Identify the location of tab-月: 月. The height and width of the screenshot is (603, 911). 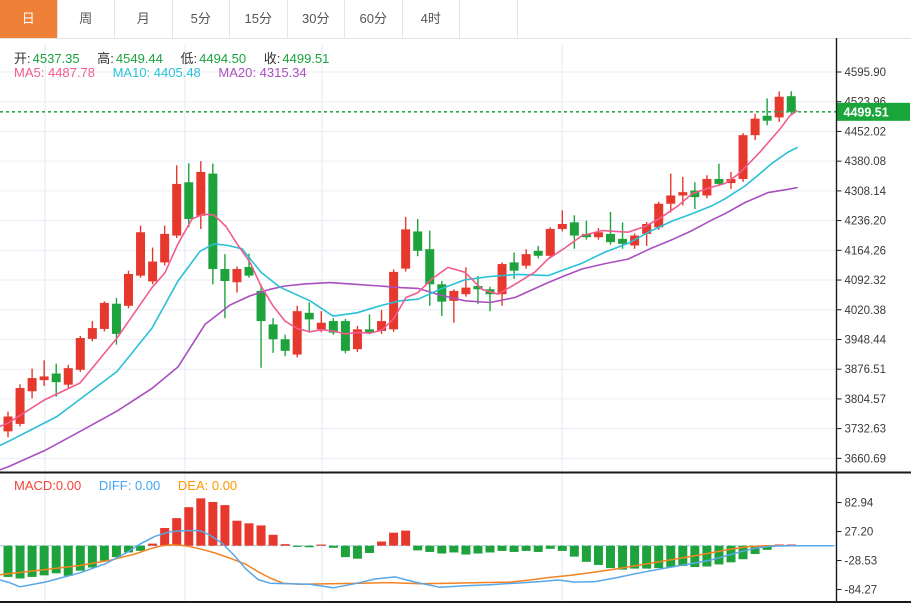
(144, 19).